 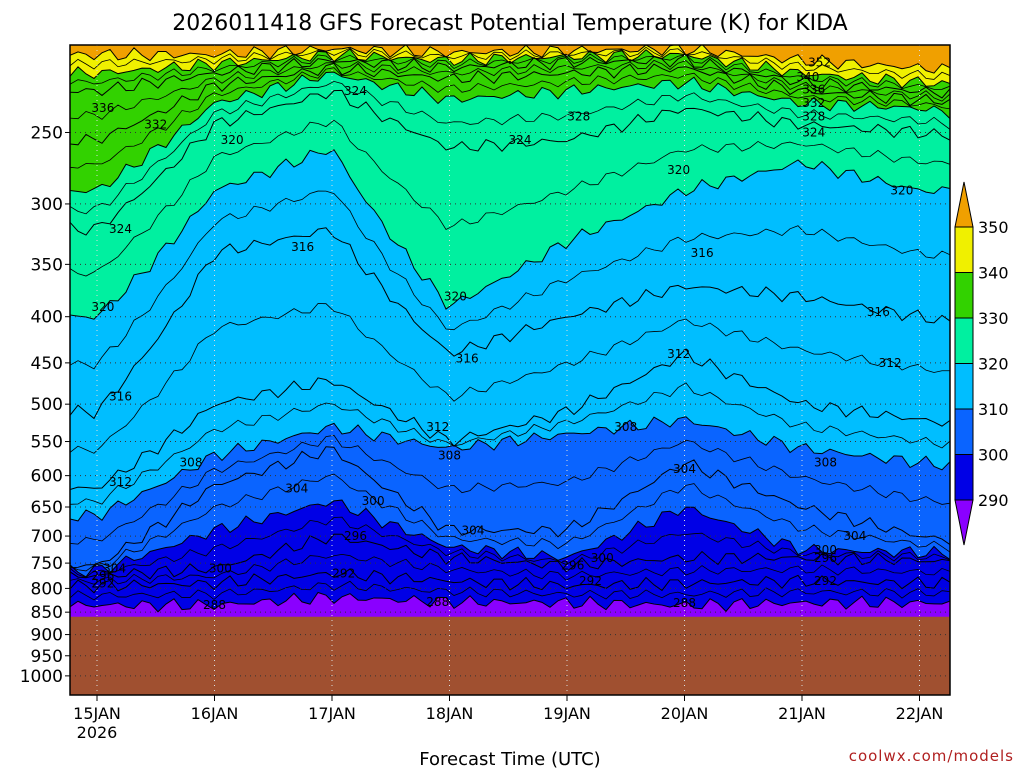 I want to click on y-tick-label: 900, so click(x=47, y=636).